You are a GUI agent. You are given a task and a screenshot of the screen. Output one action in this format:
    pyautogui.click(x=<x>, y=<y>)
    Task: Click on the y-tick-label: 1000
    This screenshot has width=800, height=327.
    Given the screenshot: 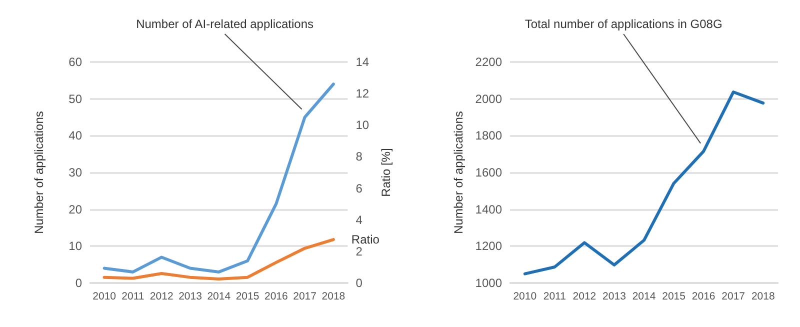 What is the action you would take?
    pyautogui.click(x=488, y=283)
    